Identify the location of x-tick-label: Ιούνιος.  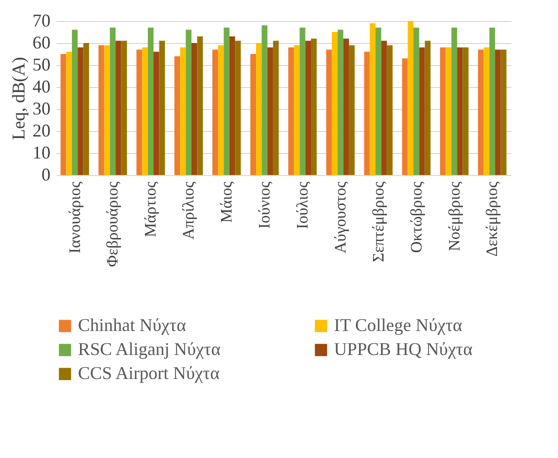
(265, 204).